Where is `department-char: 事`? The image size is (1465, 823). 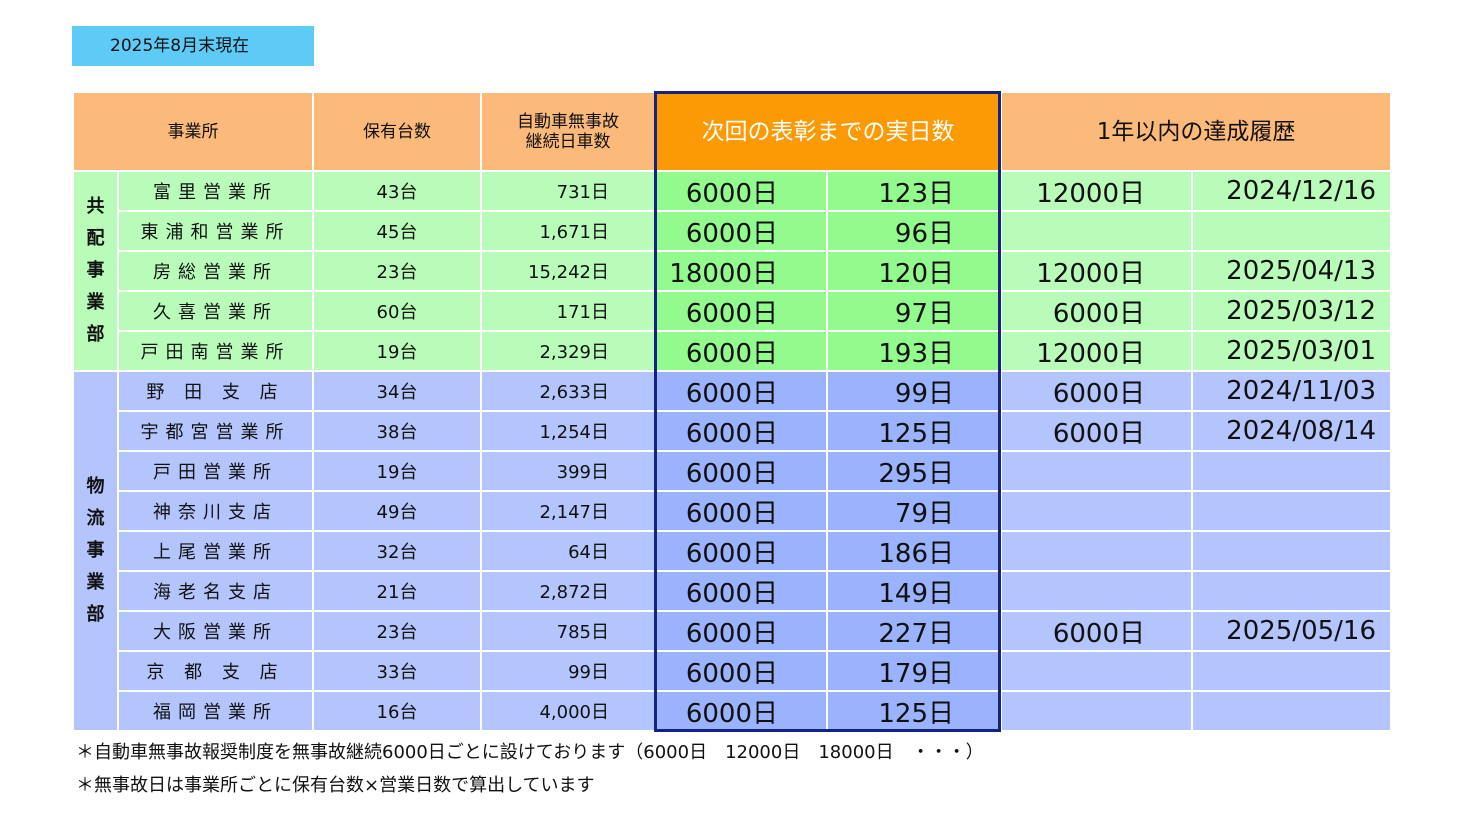
department-char: 事 is located at coordinates (95, 270).